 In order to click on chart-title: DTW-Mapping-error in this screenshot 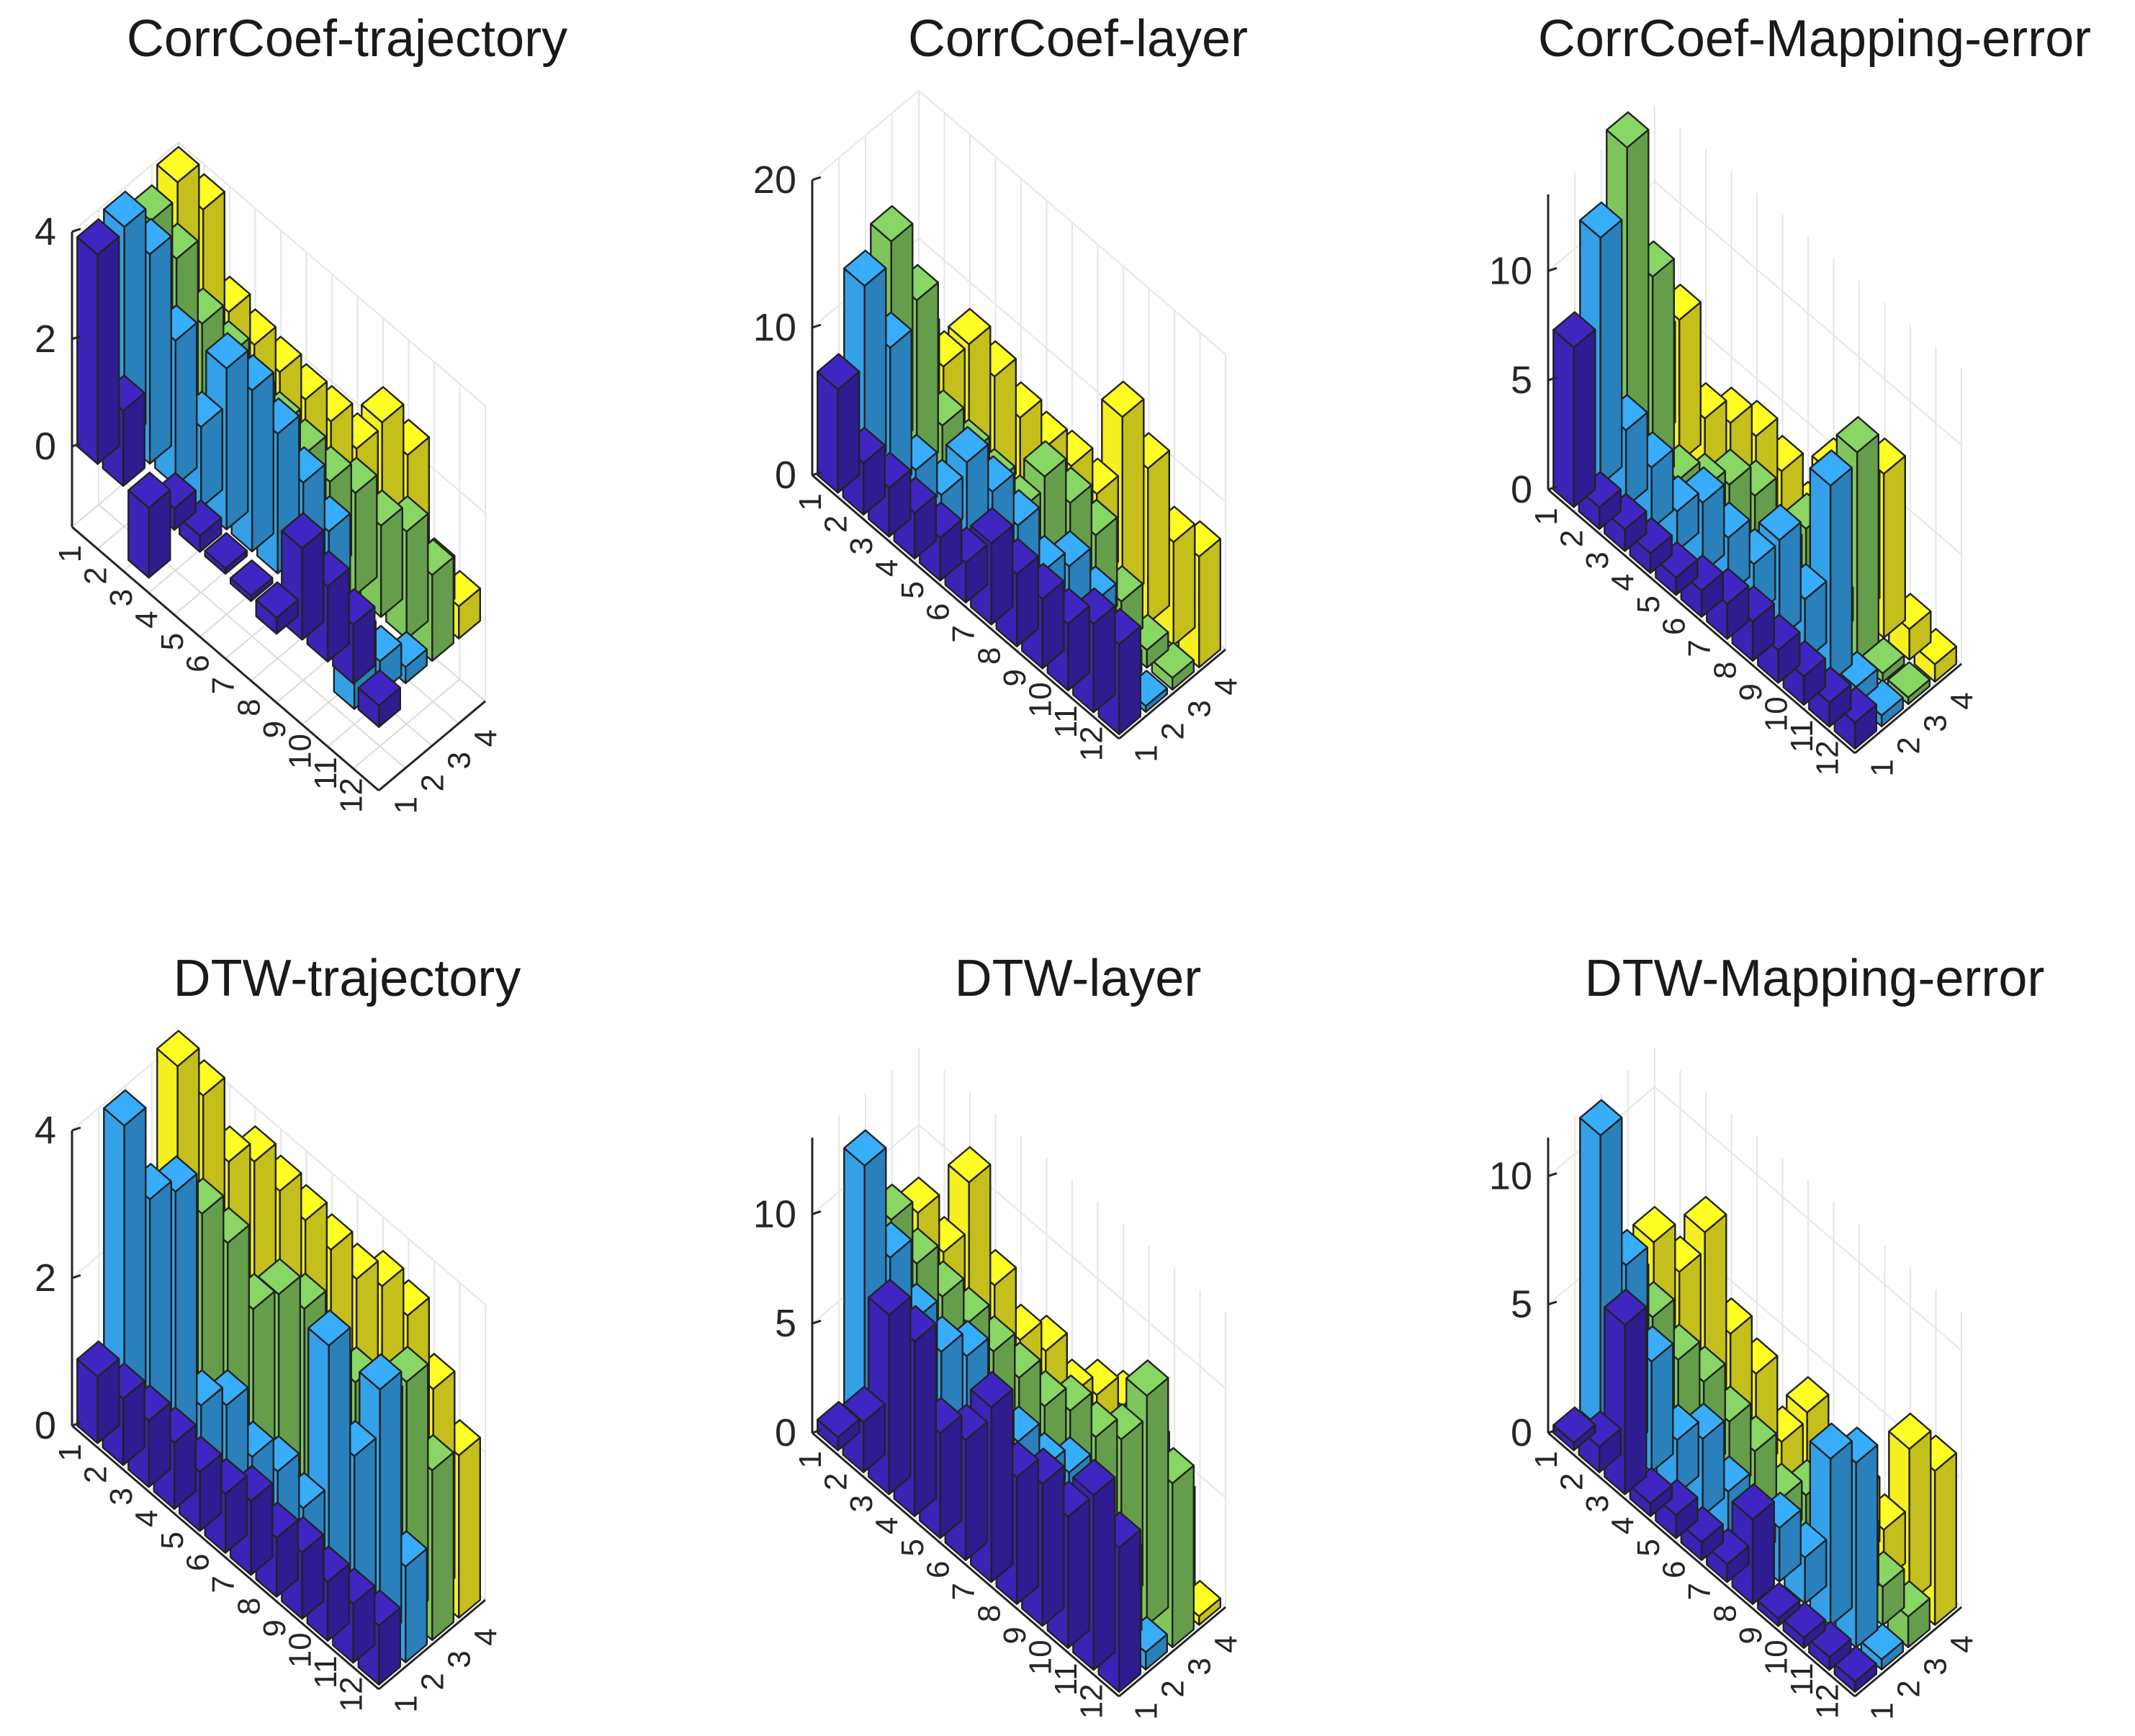, I will do `click(1815, 978)`.